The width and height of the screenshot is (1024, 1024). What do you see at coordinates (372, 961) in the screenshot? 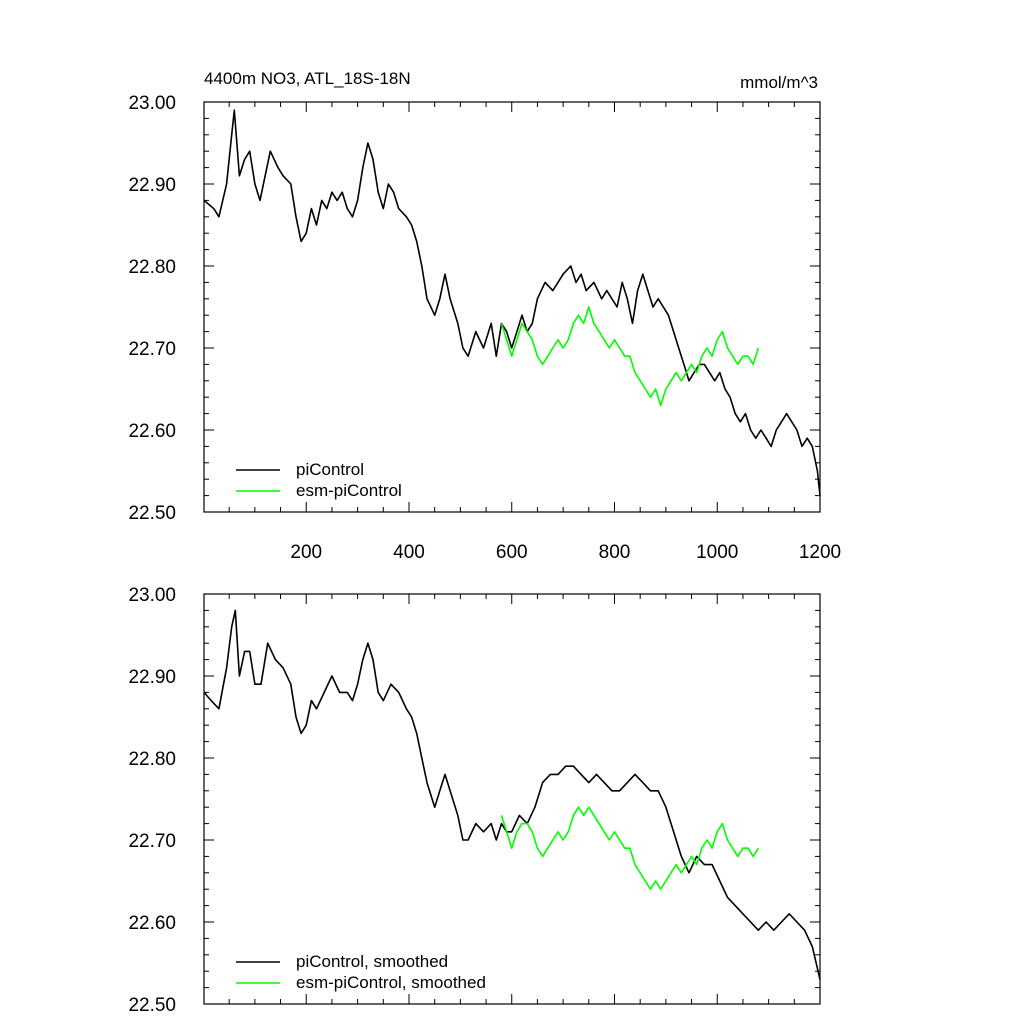
I see `legend-label-0: piControl, smoothed` at bounding box center [372, 961].